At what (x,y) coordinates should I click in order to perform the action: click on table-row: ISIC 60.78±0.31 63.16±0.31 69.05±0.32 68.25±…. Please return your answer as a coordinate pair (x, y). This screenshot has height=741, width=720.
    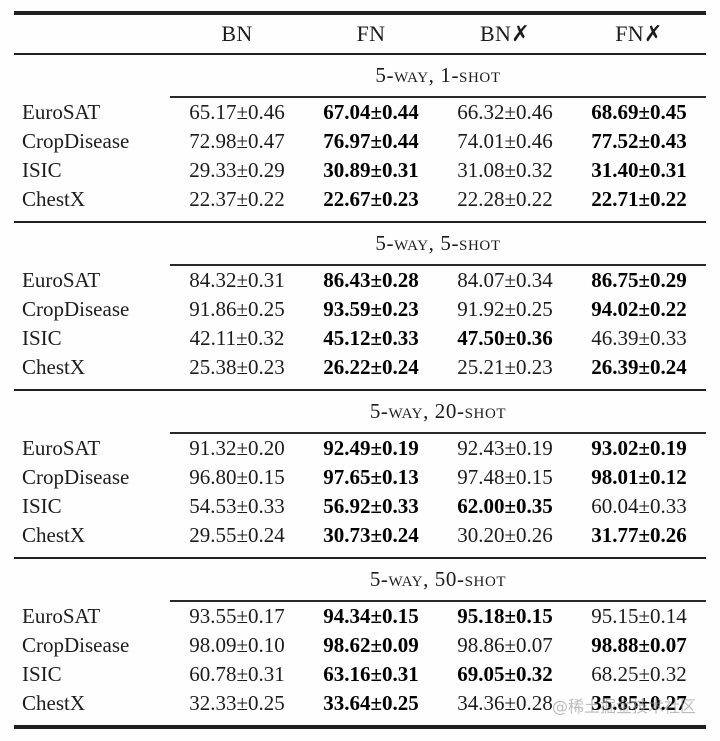
    Looking at the image, I should click on (360, 674).